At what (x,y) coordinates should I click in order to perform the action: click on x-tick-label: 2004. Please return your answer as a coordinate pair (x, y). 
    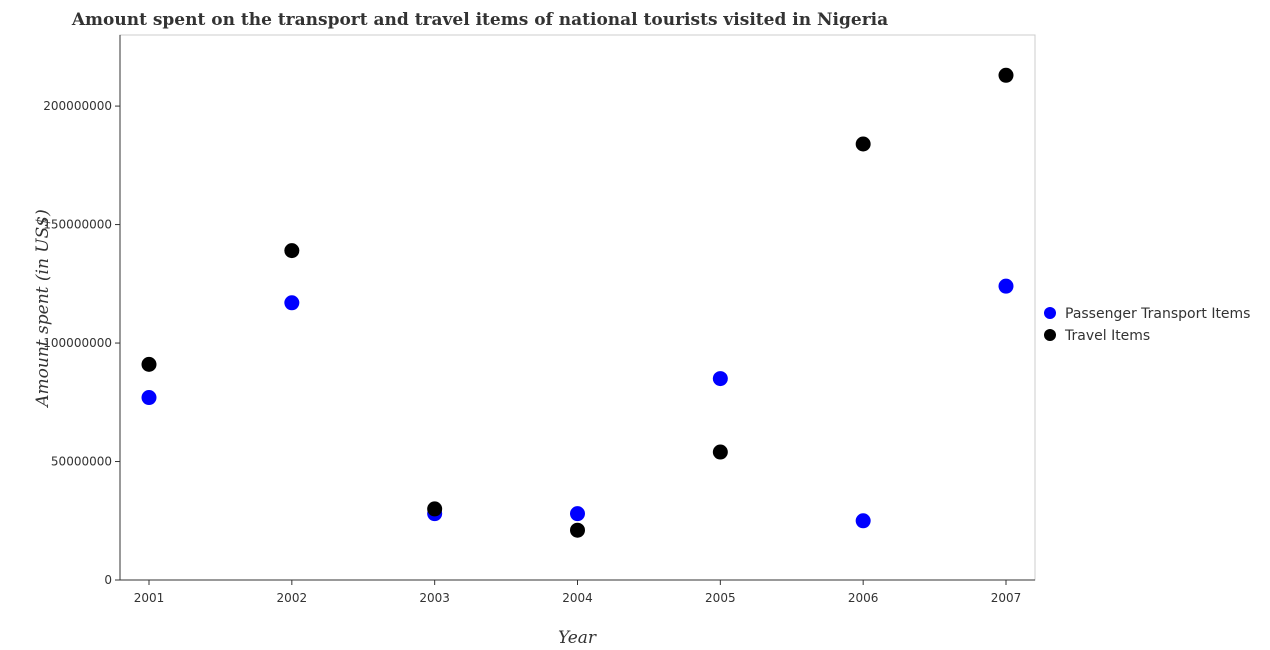
    Looking at the image, I should click on (577, 598).